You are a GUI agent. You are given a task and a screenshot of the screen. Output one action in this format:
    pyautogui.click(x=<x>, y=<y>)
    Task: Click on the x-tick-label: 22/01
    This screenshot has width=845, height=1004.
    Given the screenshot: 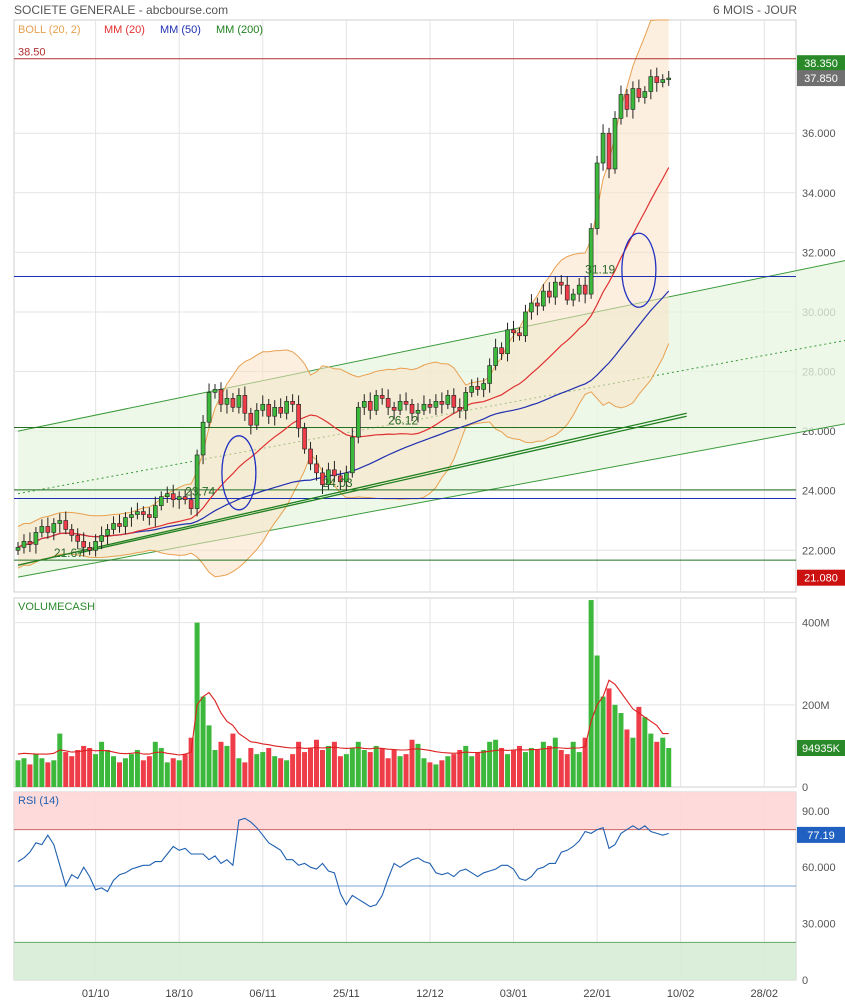 What is the action you would take?
    pyautogui.click(x=597, y=994)
    